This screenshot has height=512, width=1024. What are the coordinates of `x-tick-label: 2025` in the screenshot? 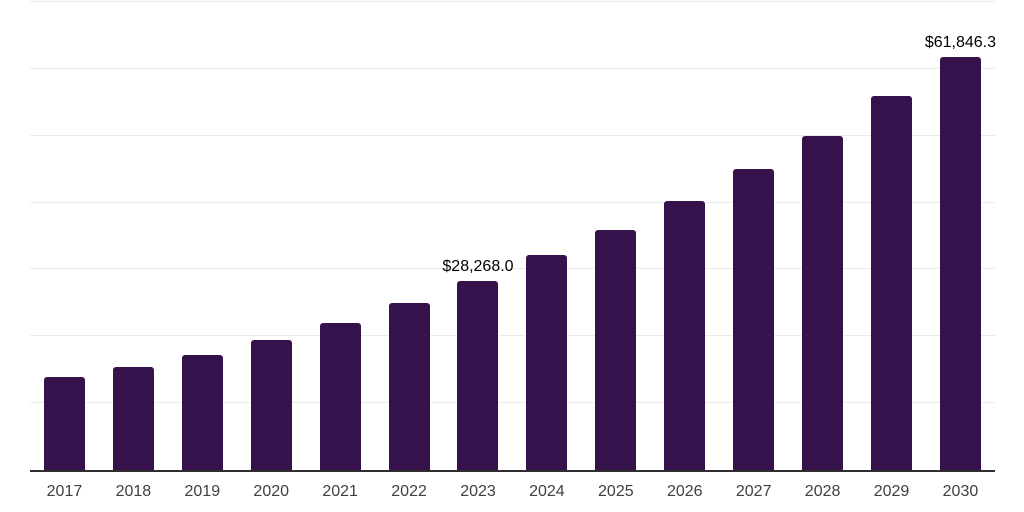 It's located at (616, 491).